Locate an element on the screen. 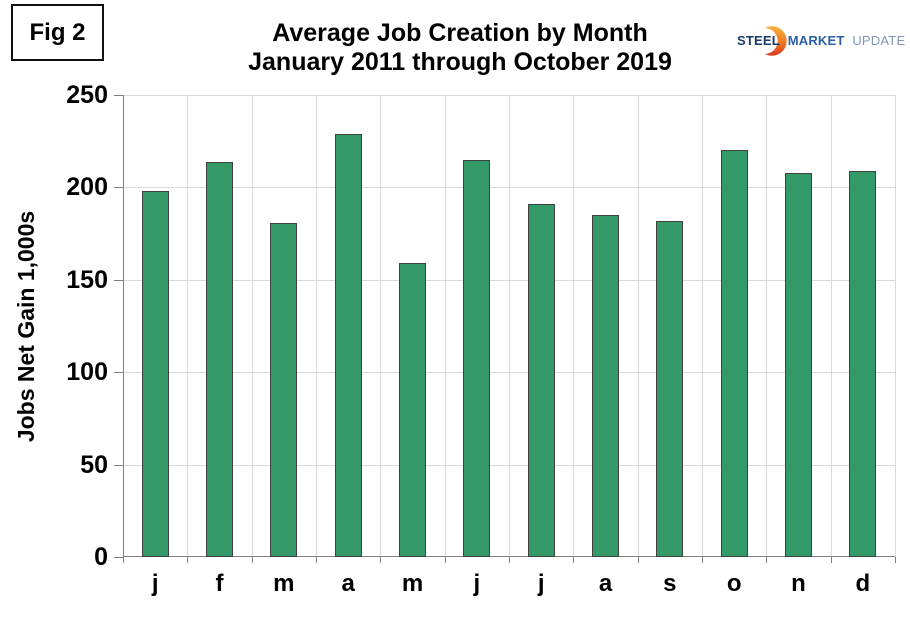  y-axis-title: Jobs Net Gain 1,000s is located at coordinates (26, 326).